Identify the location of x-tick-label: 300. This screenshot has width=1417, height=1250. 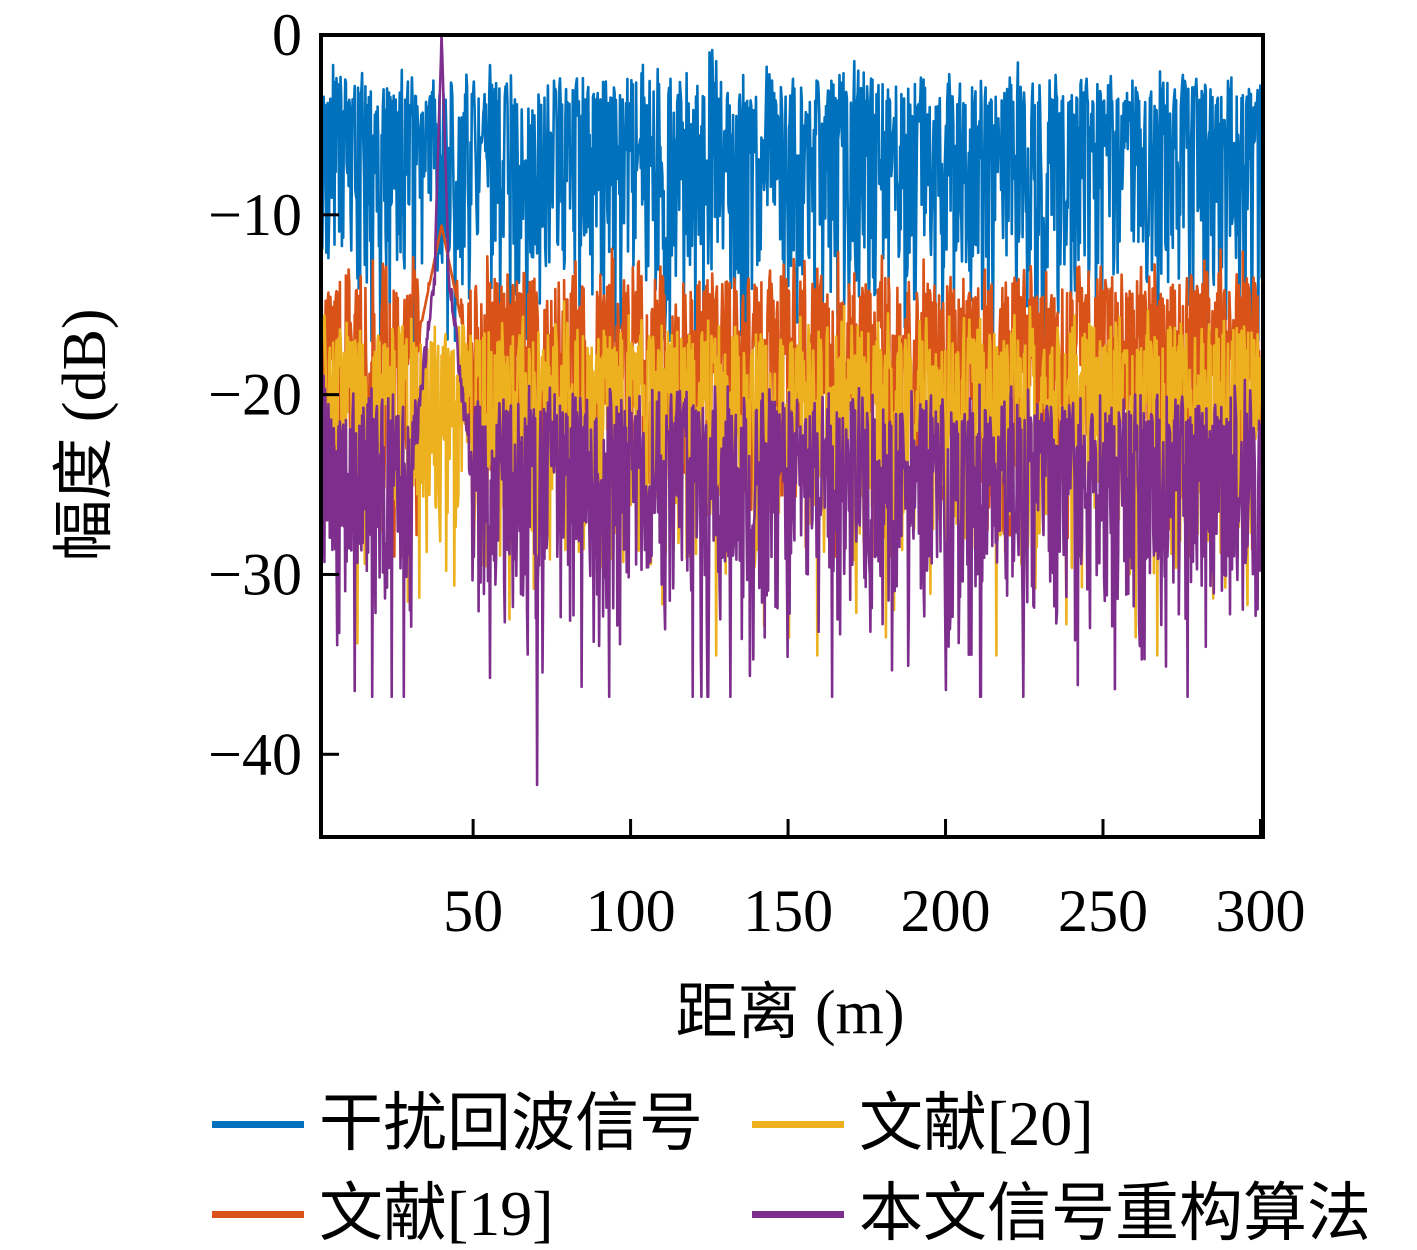
(1260, 911).